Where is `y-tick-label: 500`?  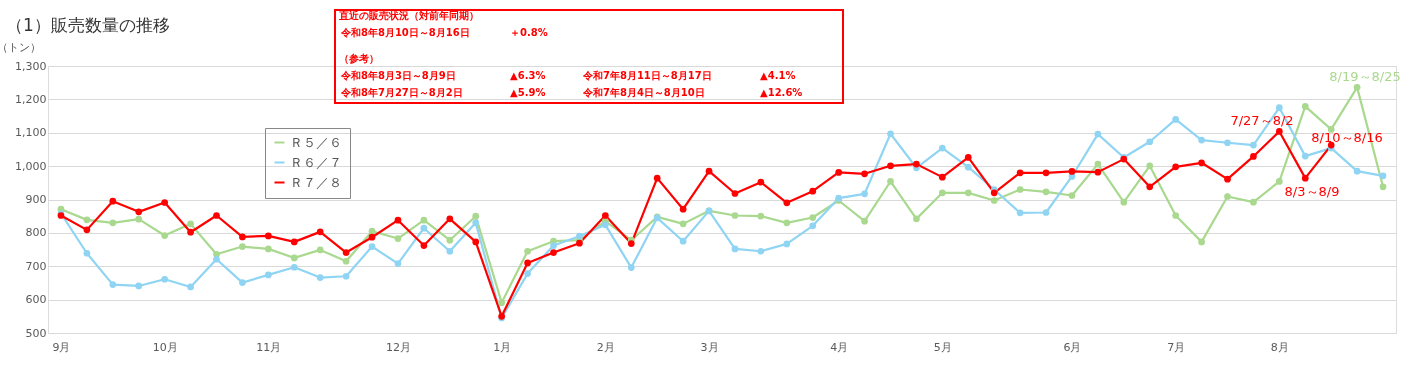
y-tick-label: 500 is located at coordinates (36, 333).